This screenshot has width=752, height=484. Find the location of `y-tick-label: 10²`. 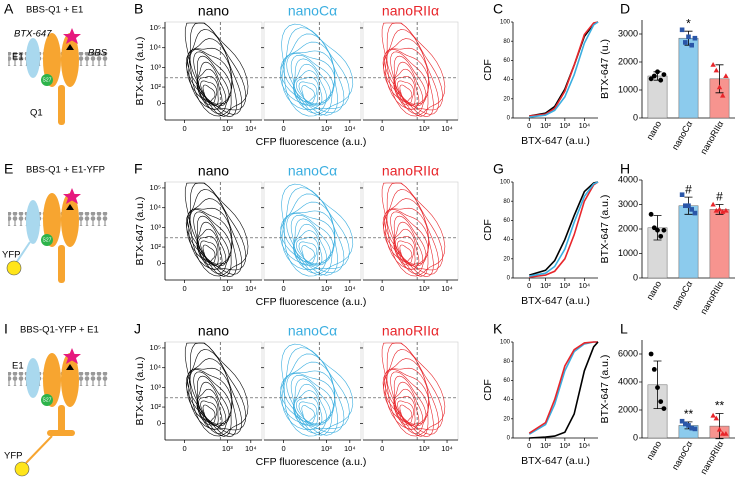

y-tick-label: 10² is located at coordinates (155, 406).